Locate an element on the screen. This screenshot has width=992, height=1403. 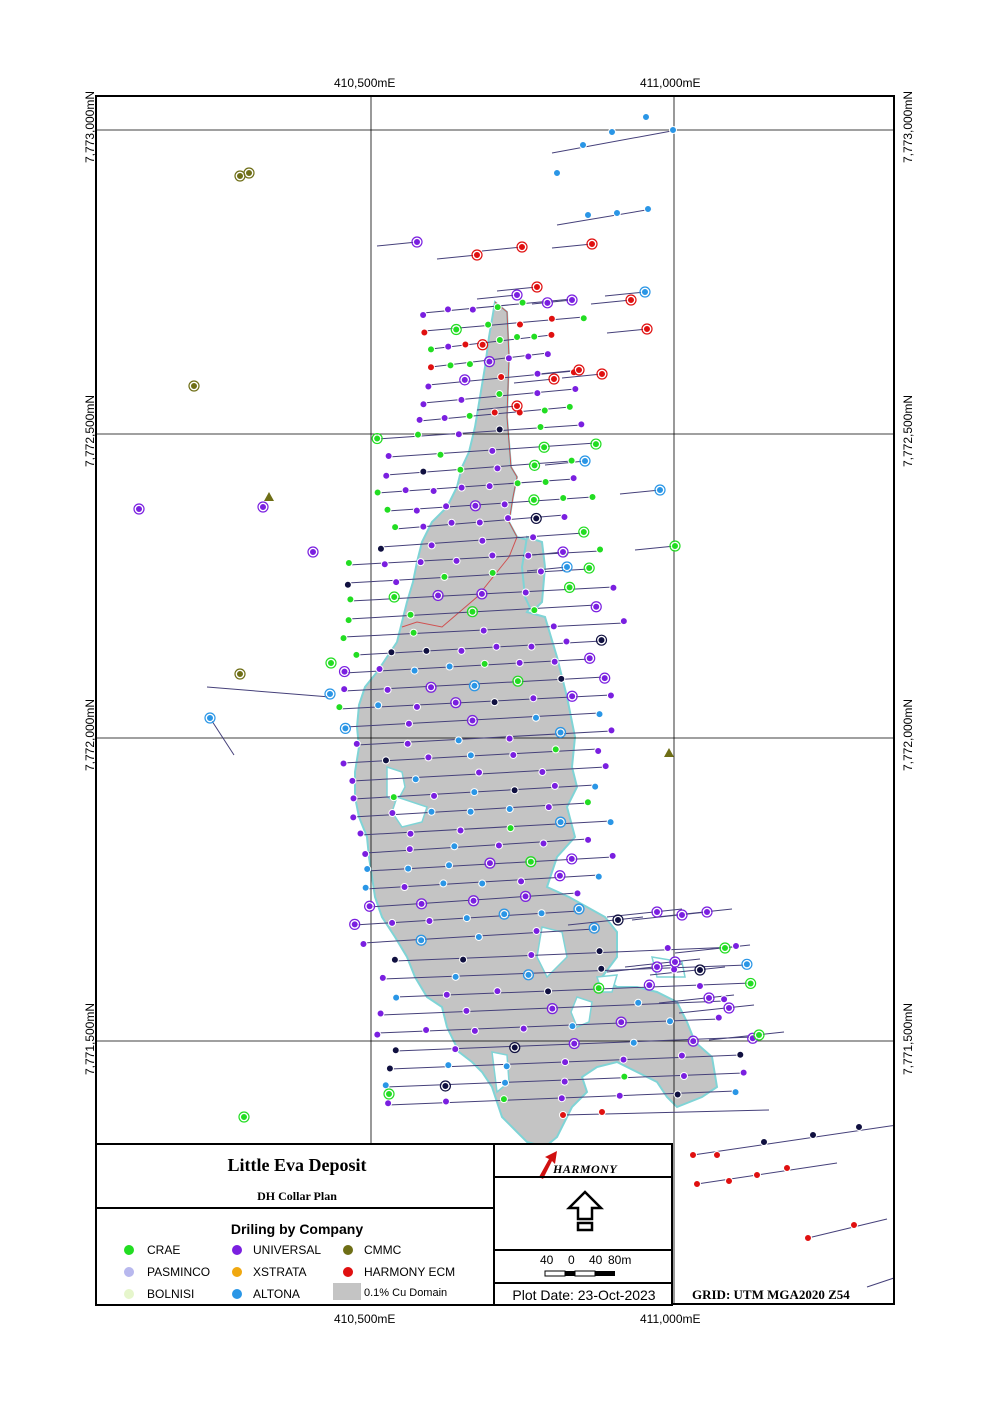
scale-bar is located at coordinates (579, 1273).